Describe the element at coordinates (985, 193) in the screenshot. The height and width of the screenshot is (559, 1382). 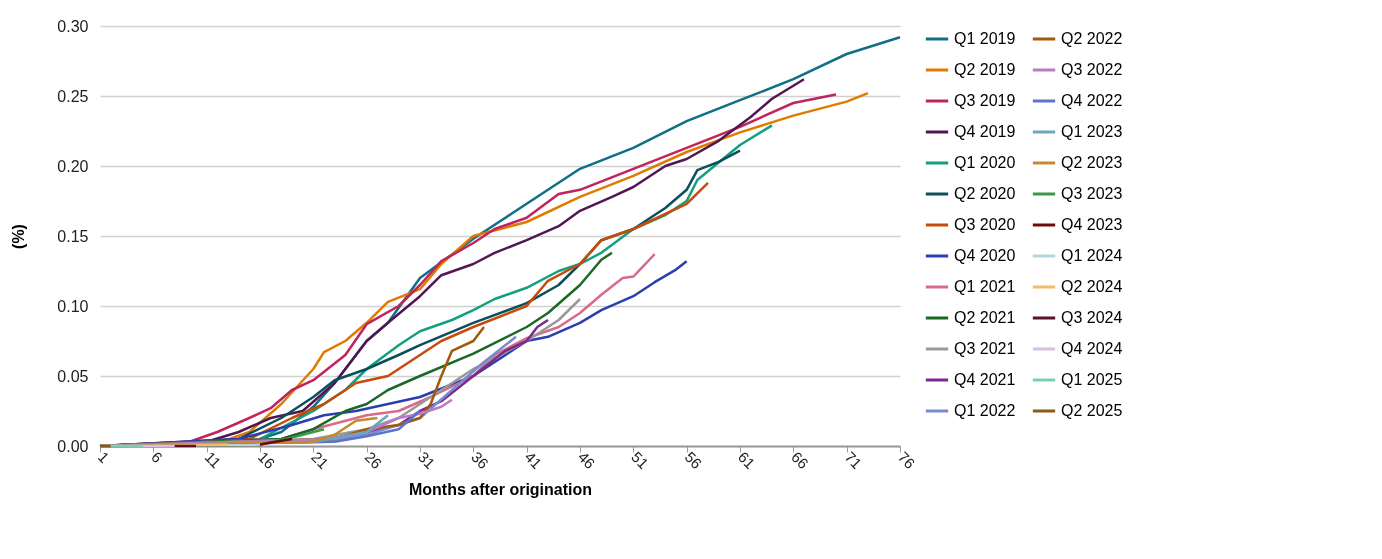
I see `legend-label: Q2 2020` at that location.